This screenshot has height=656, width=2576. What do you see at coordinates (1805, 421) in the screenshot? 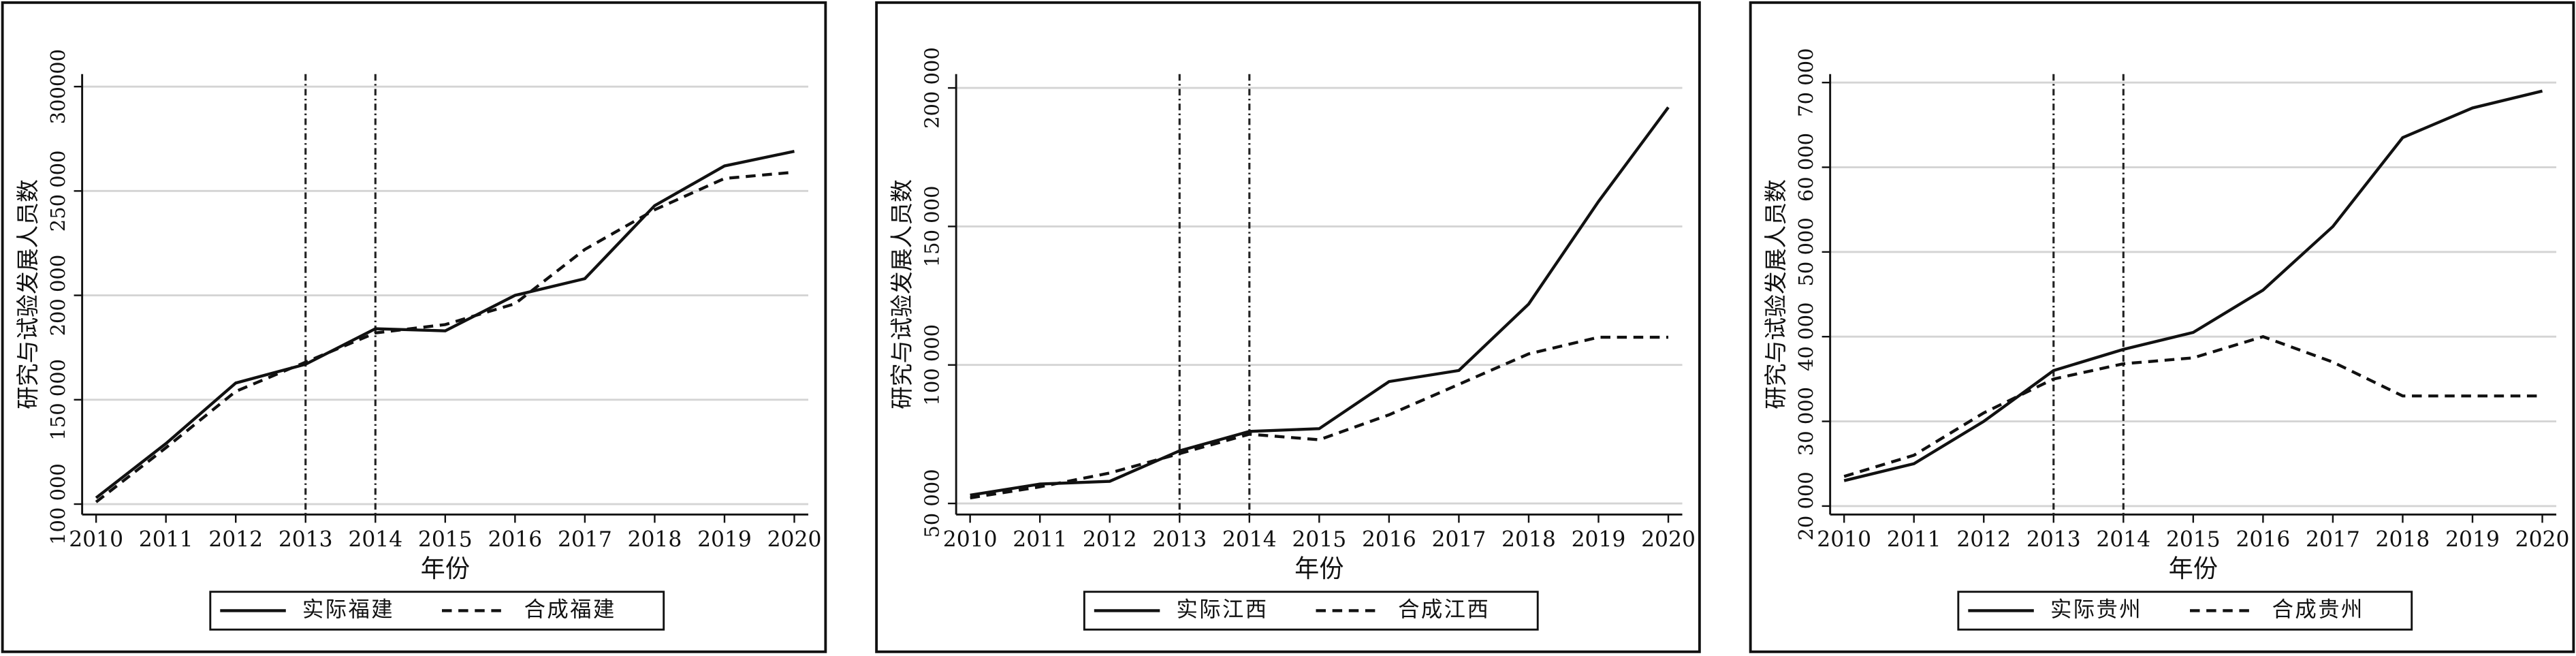
I see `y-tick-label: 30 000` at bounding box center [1805, 421].